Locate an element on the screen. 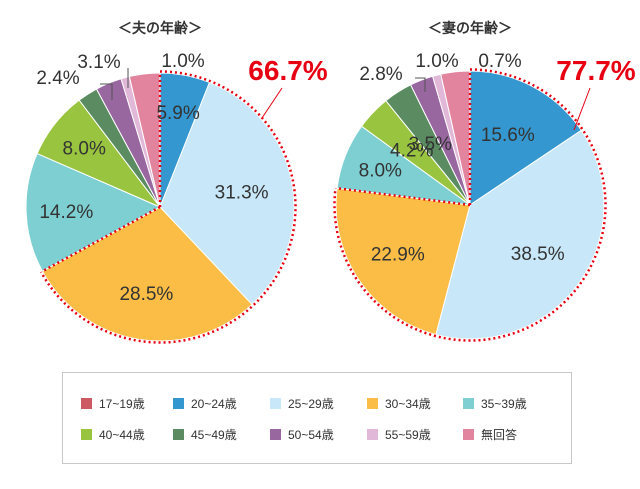 This screenshot has height=489, width=640. legend-item-55-59: 55~59歳 is located at coordinates (399, 434).